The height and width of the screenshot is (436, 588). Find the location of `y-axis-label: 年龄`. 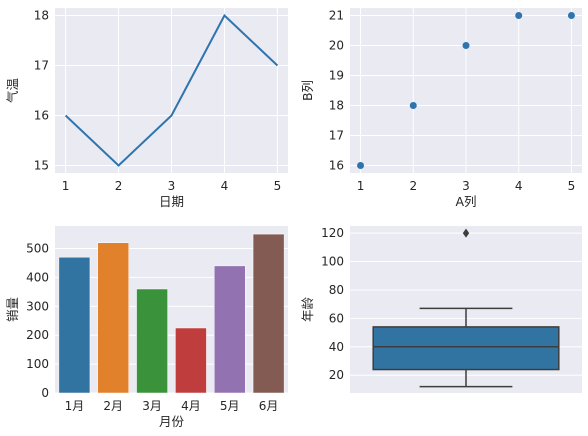

y-axis-label: 年龄 is located at coordinates (307, 310).